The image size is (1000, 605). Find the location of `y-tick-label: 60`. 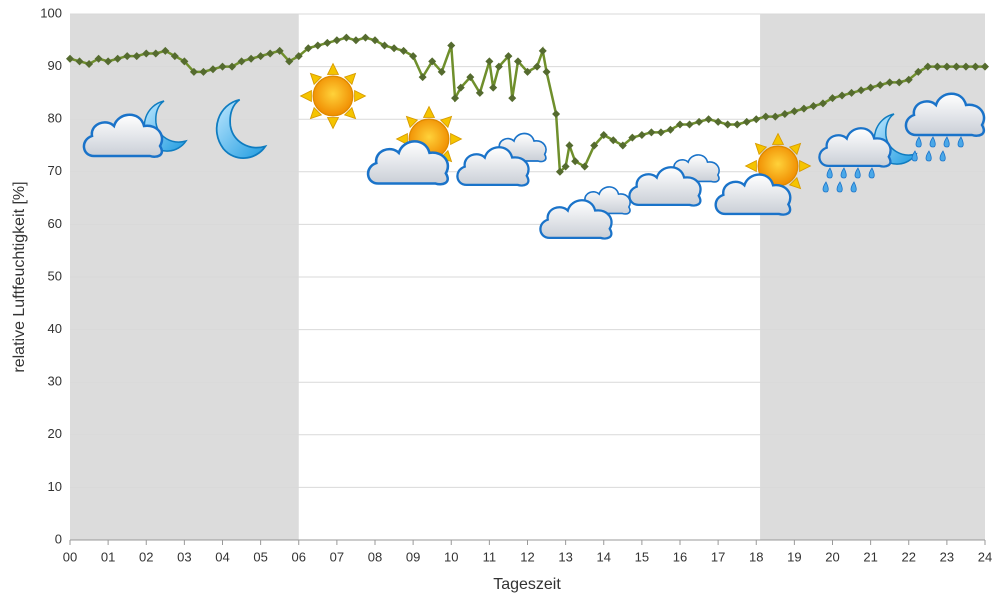

y-tick-label: 60 is located at coordinates (55, 223).